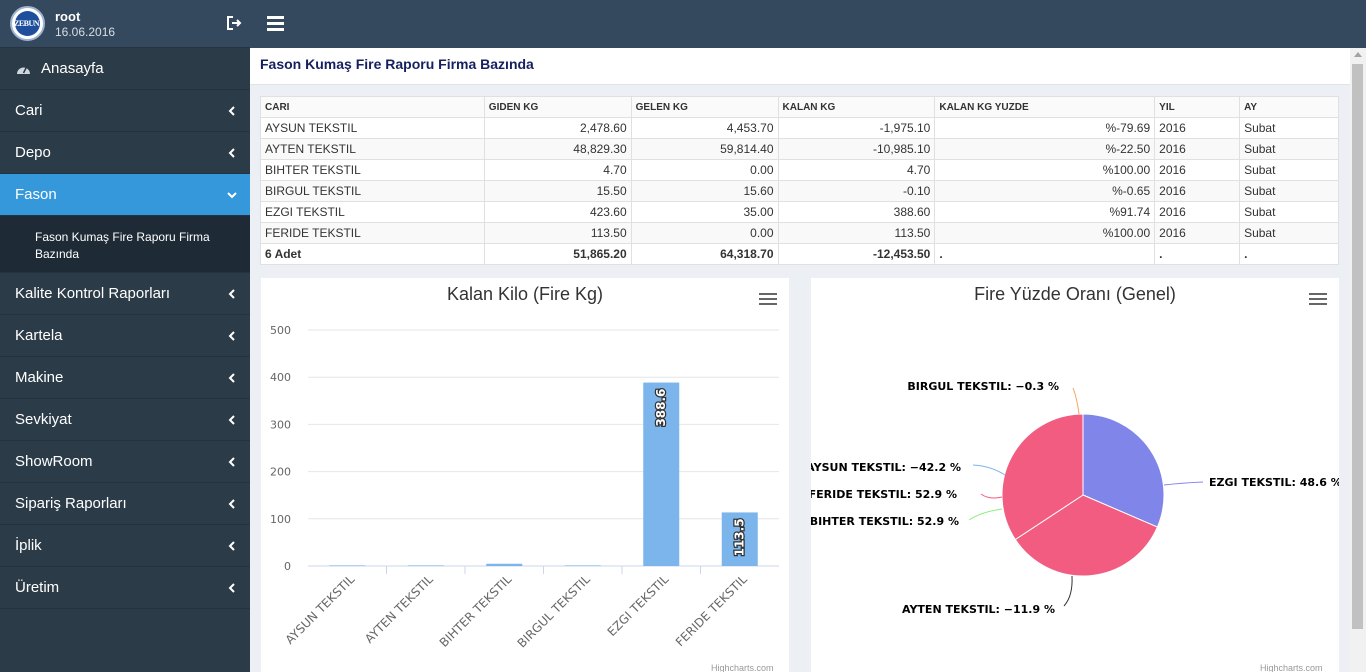 The image size is (1366, 672). I want to click on top-navbar, so click(808, 24).